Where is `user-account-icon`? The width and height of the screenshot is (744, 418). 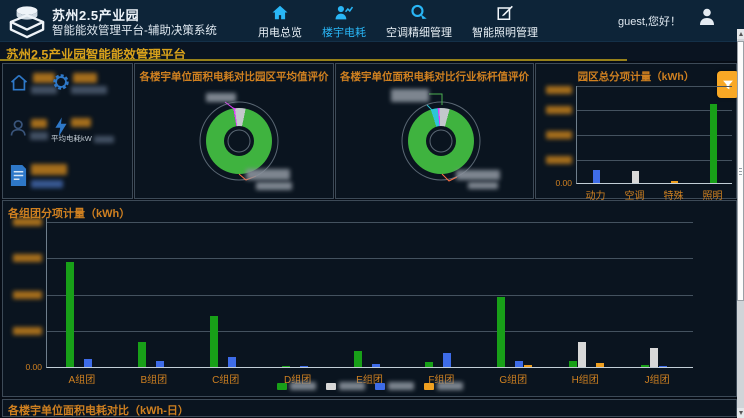 user-account-icon is located at coordinates (707, 17).